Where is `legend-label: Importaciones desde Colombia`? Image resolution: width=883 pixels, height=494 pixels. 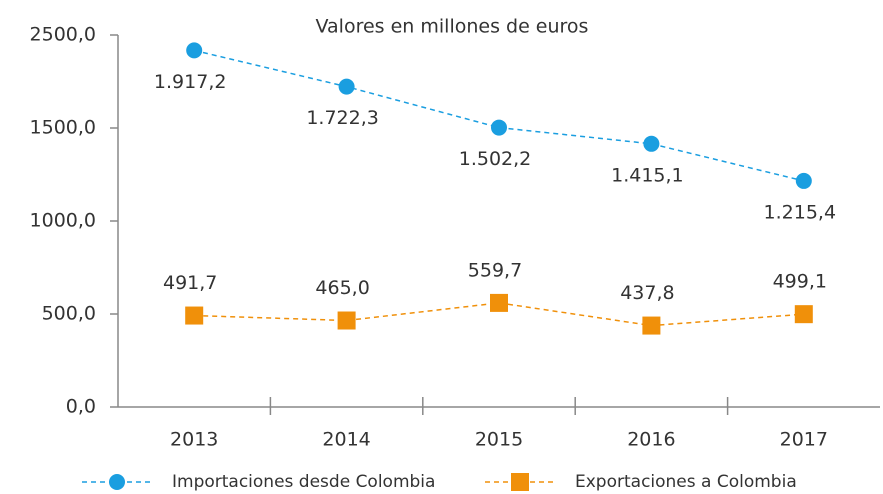 legend-label: Importaciones desde Colombia is located at coordinates (303, 482).